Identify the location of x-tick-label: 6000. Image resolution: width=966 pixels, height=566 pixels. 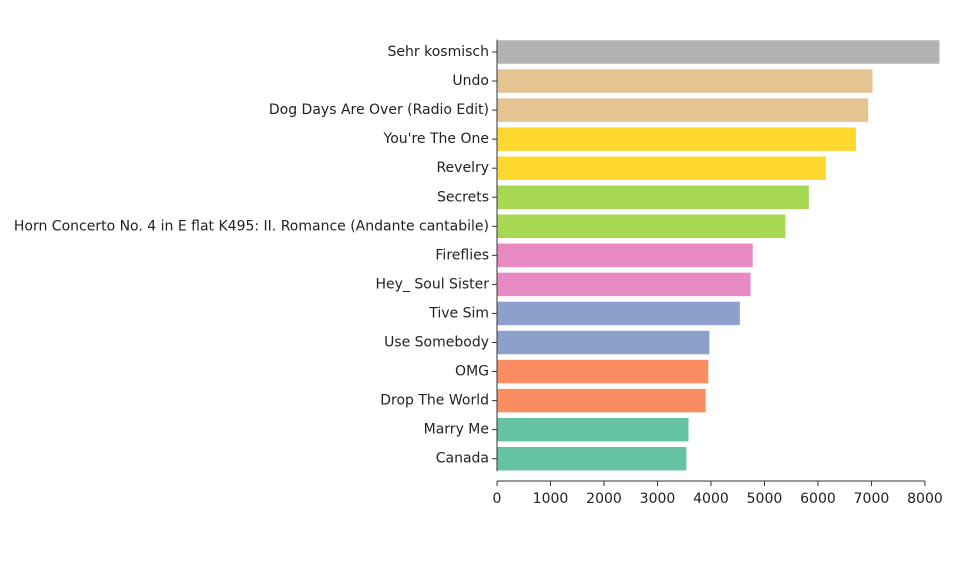
(818, 499).